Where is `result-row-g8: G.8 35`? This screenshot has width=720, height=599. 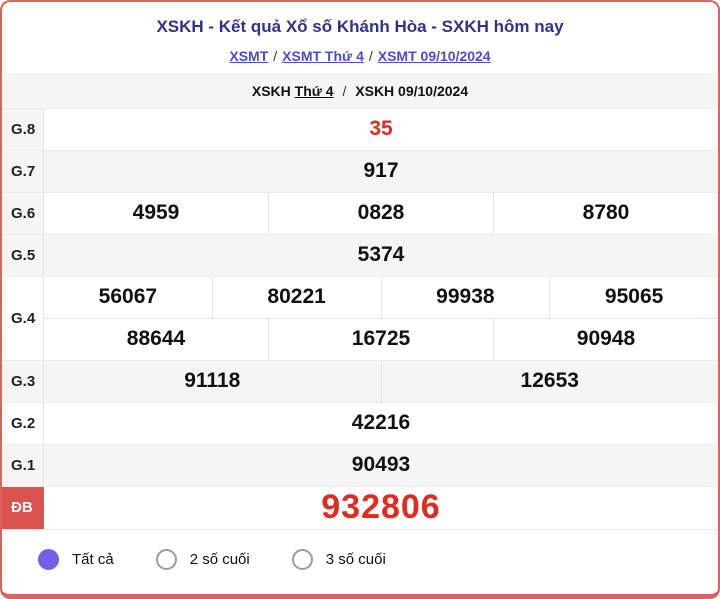 result-row-g8: G.8 35 is located at coordinates (360, 128).